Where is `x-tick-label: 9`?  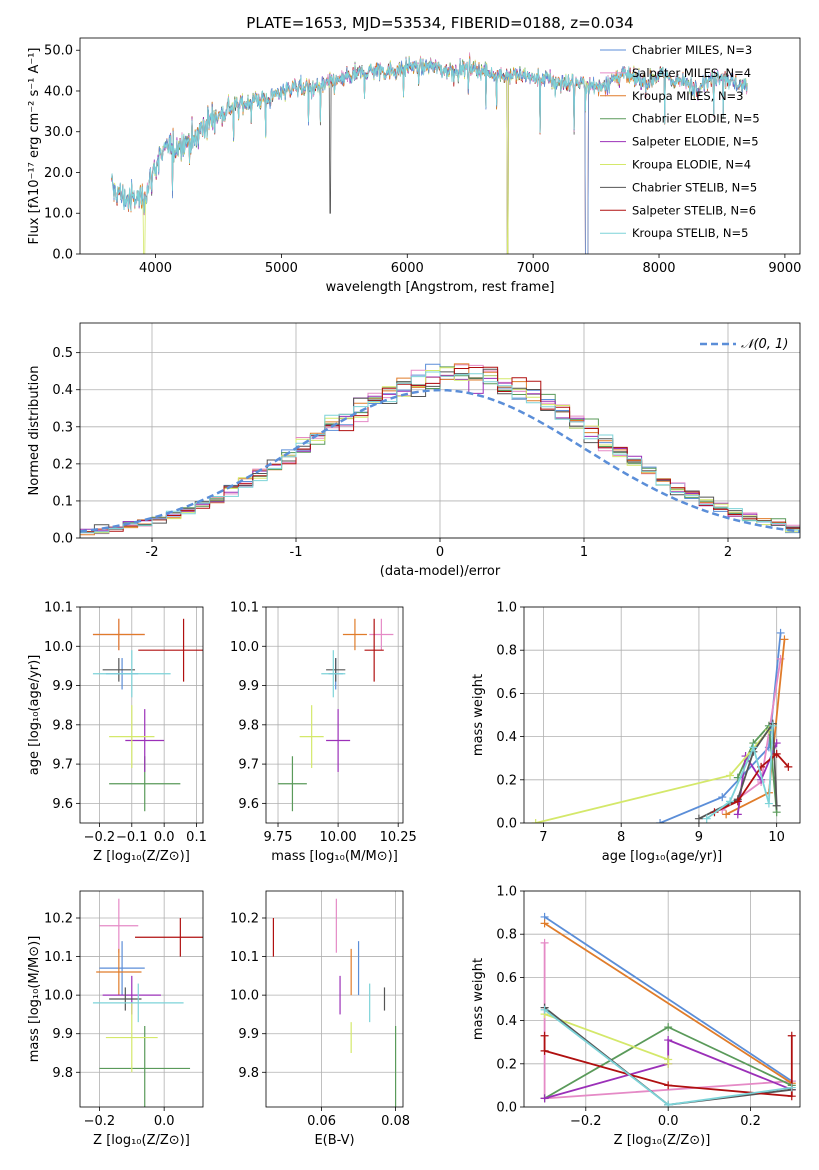
x-tick-label: 9 is located at coordinates (699, 837).